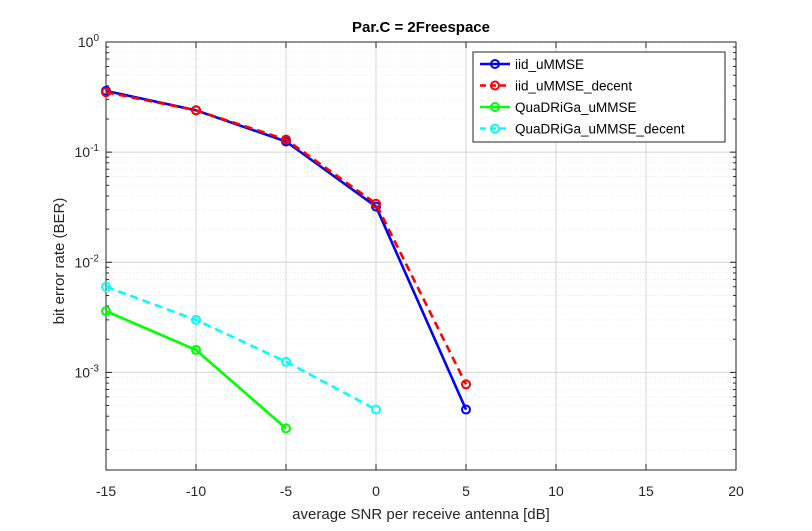  I want to click on y-tick-label: 10⁻², so click(87, 261).